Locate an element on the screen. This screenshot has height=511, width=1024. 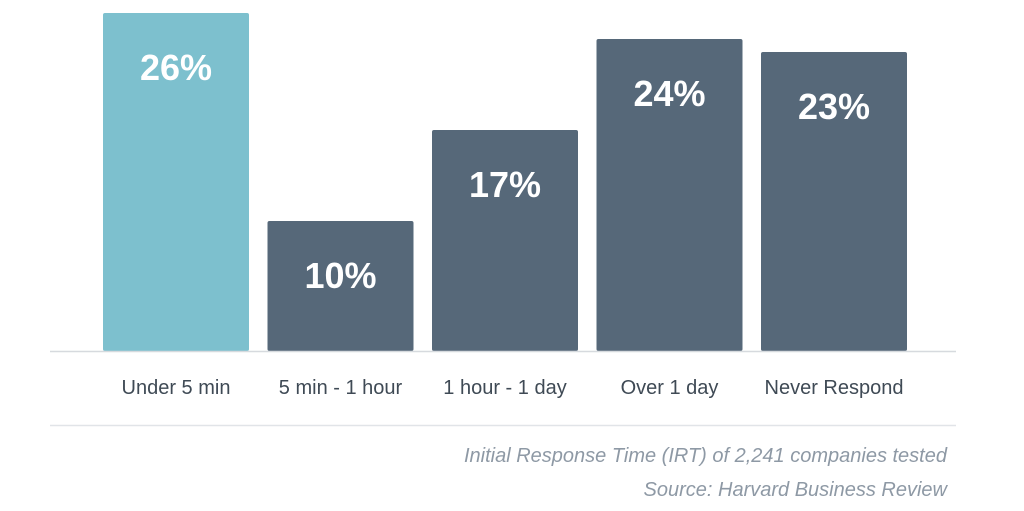
bar-value-label: 24% is located at coordinates (669, 93).